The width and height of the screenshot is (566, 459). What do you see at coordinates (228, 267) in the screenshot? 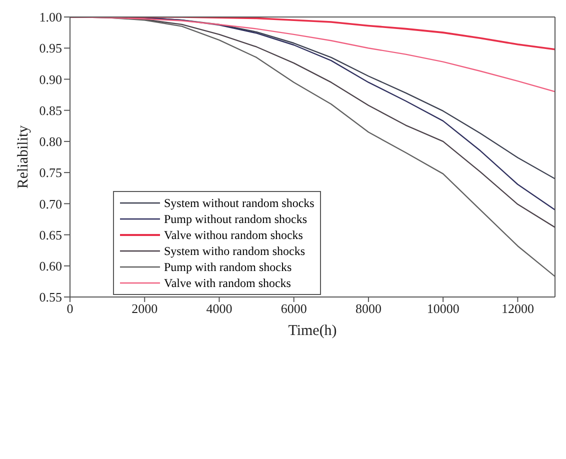
I see `legend-label: Pump with random shocks` at bounding box center [228, 267].